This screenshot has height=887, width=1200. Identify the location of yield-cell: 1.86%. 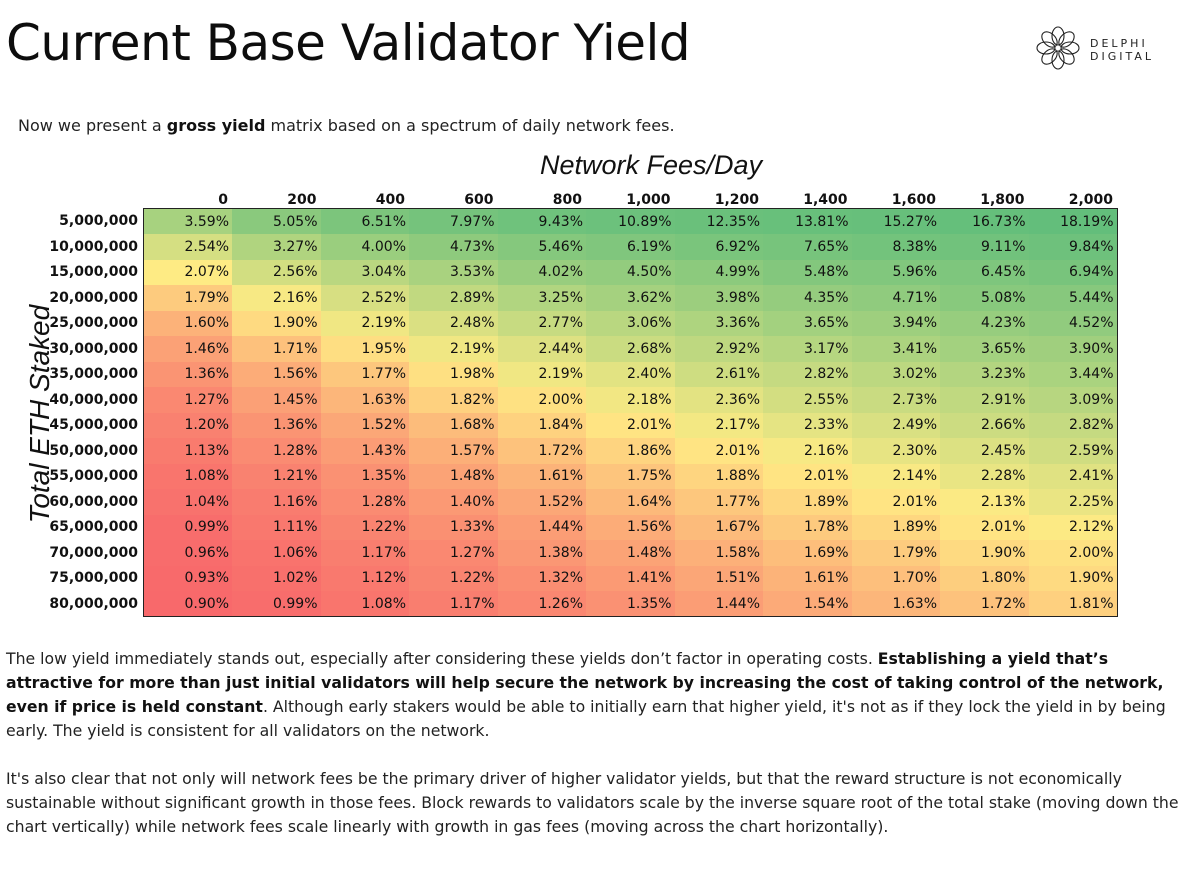
(630, 451).